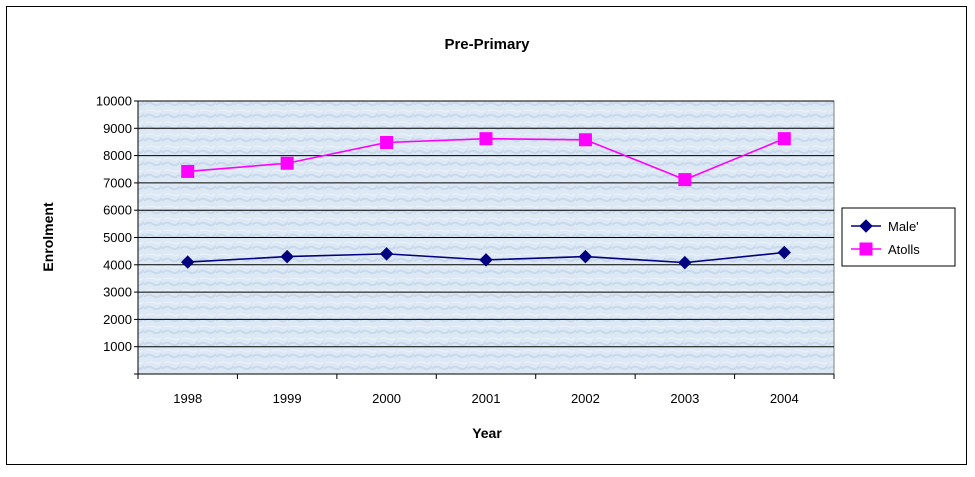 The height and width of the screenshot is (477, 975). What do you see at coordinates (903, 226) in the screenshot?
I see `legend-label: Male'` at bounding box center [903, 226].